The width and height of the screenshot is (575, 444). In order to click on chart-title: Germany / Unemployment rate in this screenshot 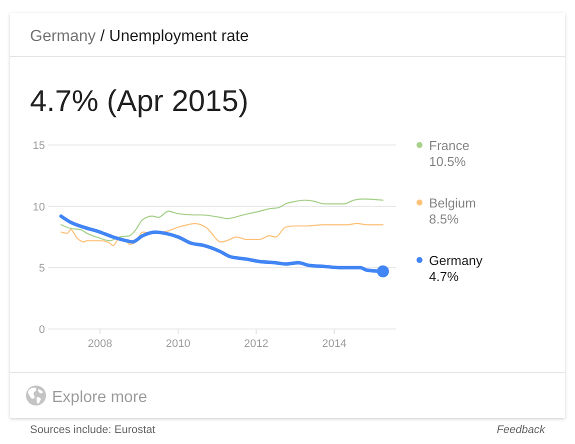, I will do `click(139, 36)`.